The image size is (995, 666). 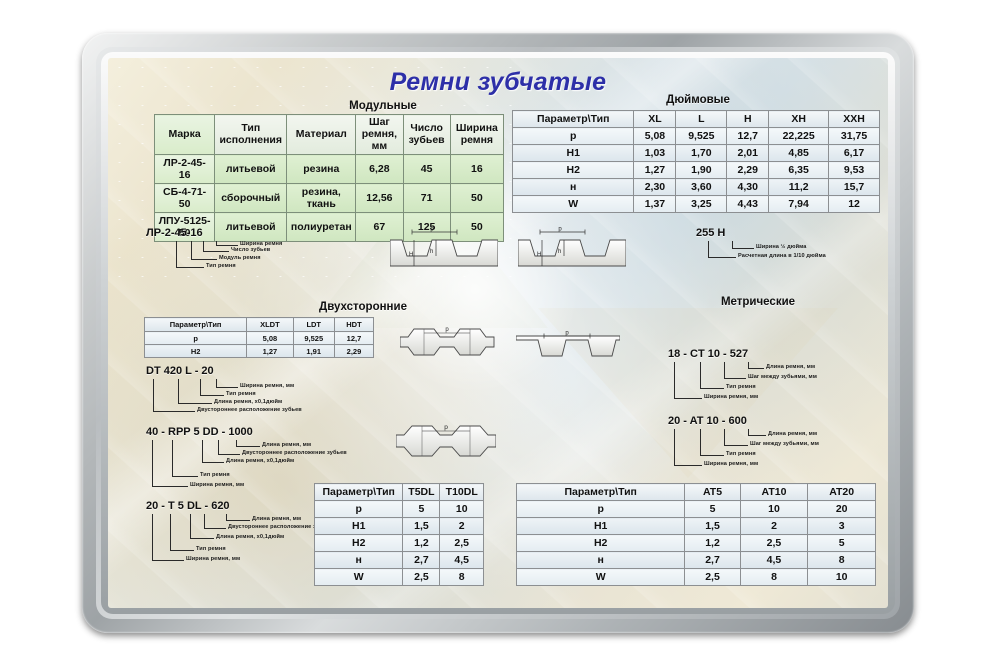 I want to click on section-header-double-sided: Двухсторонние, so click(x=363, y=307).